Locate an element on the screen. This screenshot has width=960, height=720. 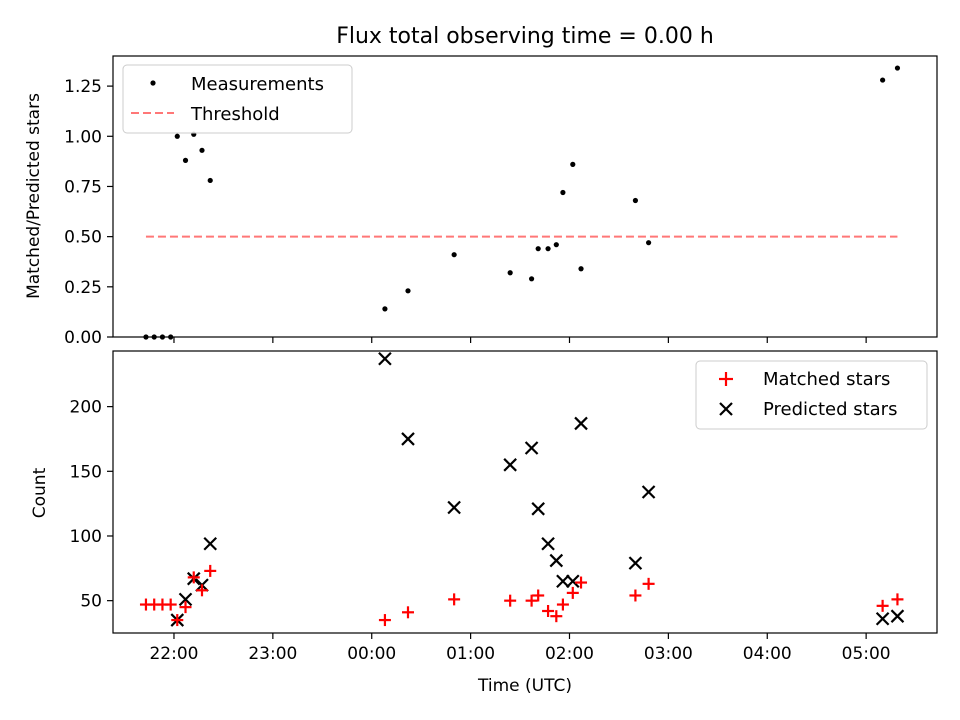
bottom-y-tick-label: 100 is located at coordinates (86, 537).